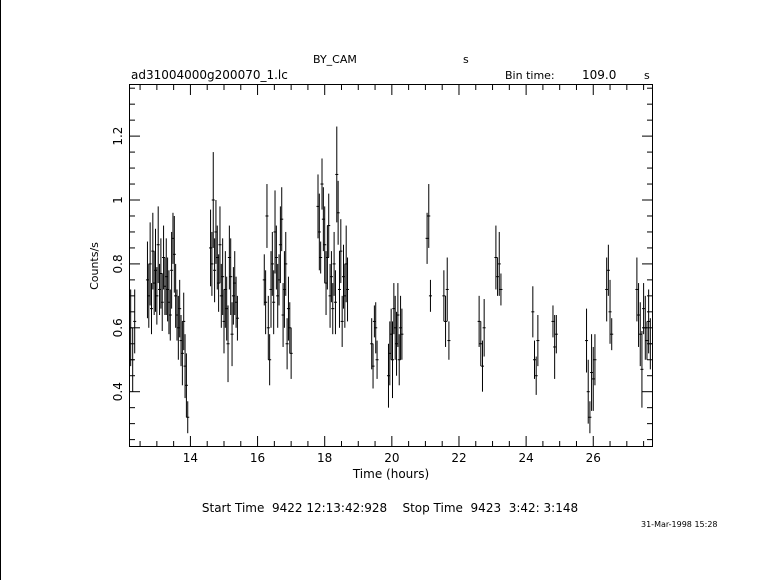  What do you see at coordinates (118, 391) in the screenshot?
I see `y-tick-label: 0.4` at bounding box center [118, 391].